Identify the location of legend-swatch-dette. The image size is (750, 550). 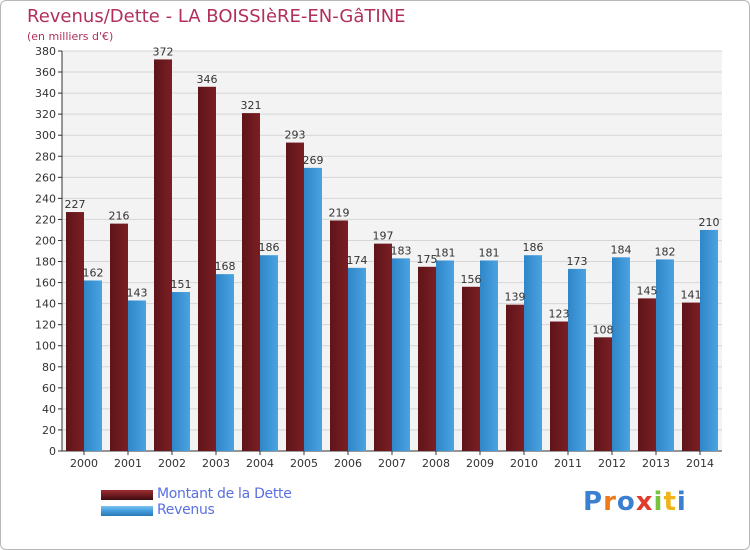
(127, 495).